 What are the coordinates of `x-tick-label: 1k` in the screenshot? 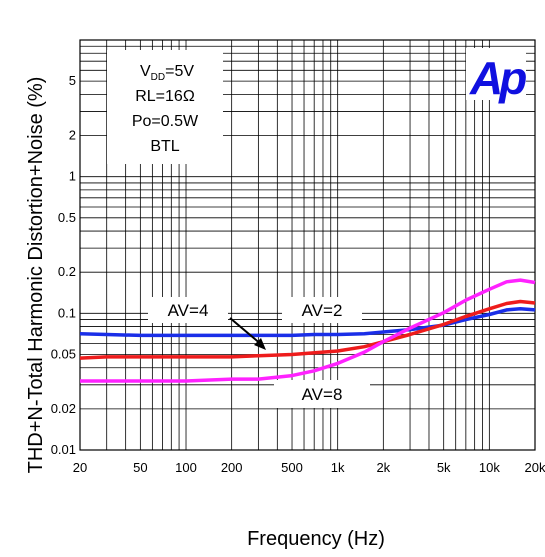 It's located at (338, 467).